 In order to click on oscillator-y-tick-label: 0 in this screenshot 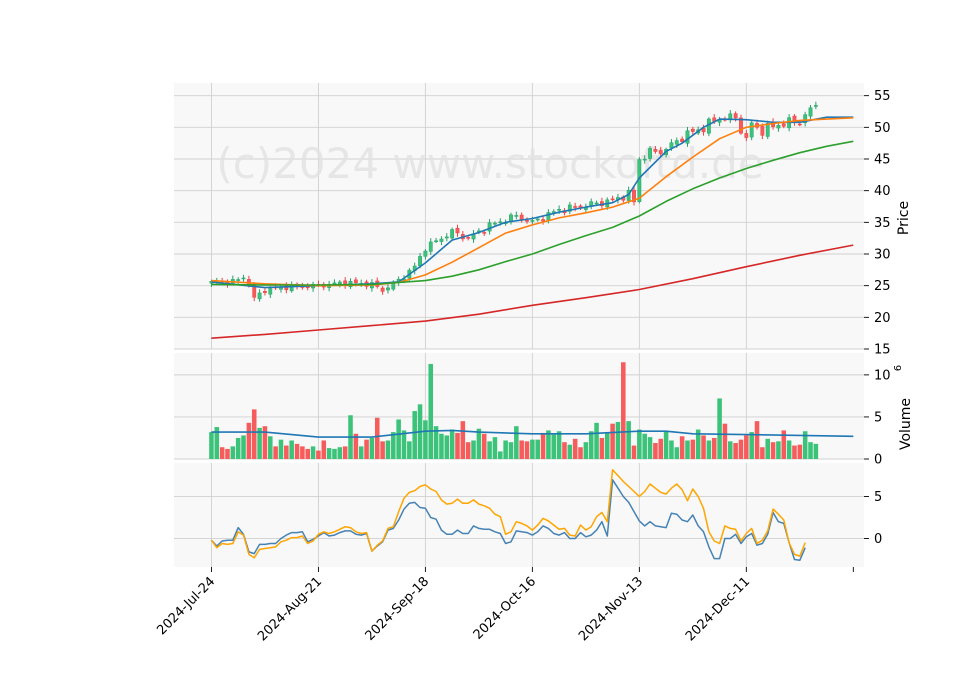, I will do `click(878, 539)`.